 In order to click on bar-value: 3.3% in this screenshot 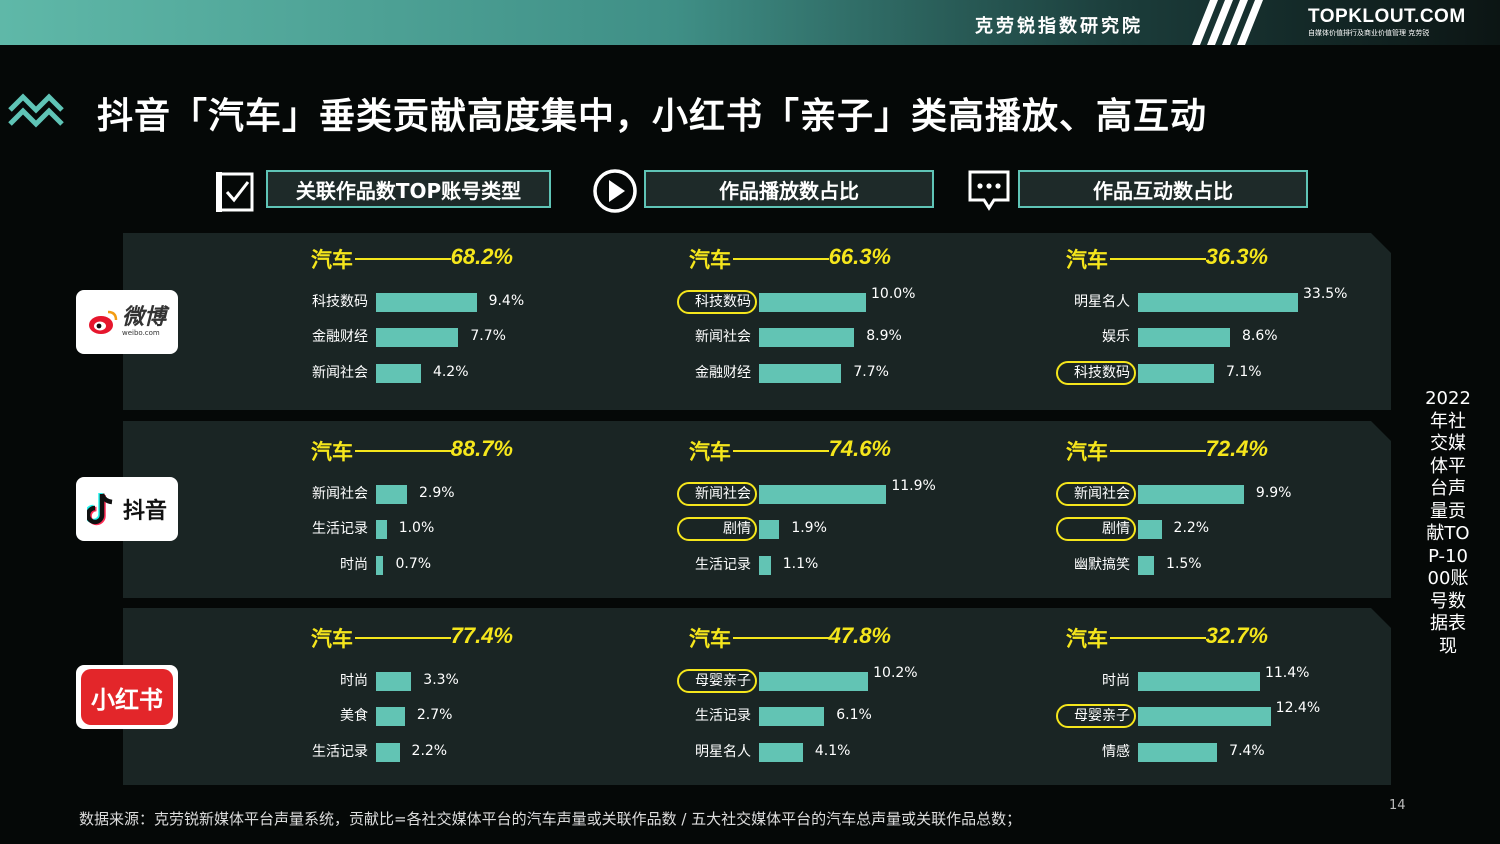, I will do `click(441, 680)`.